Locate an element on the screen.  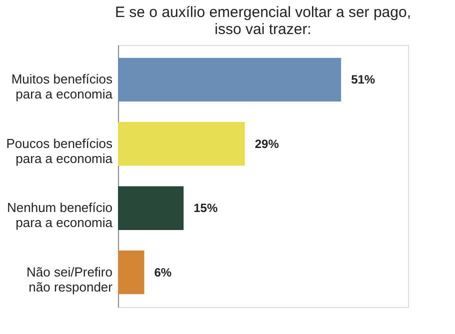
data-label: 29% is located at coordinates (267, 143).